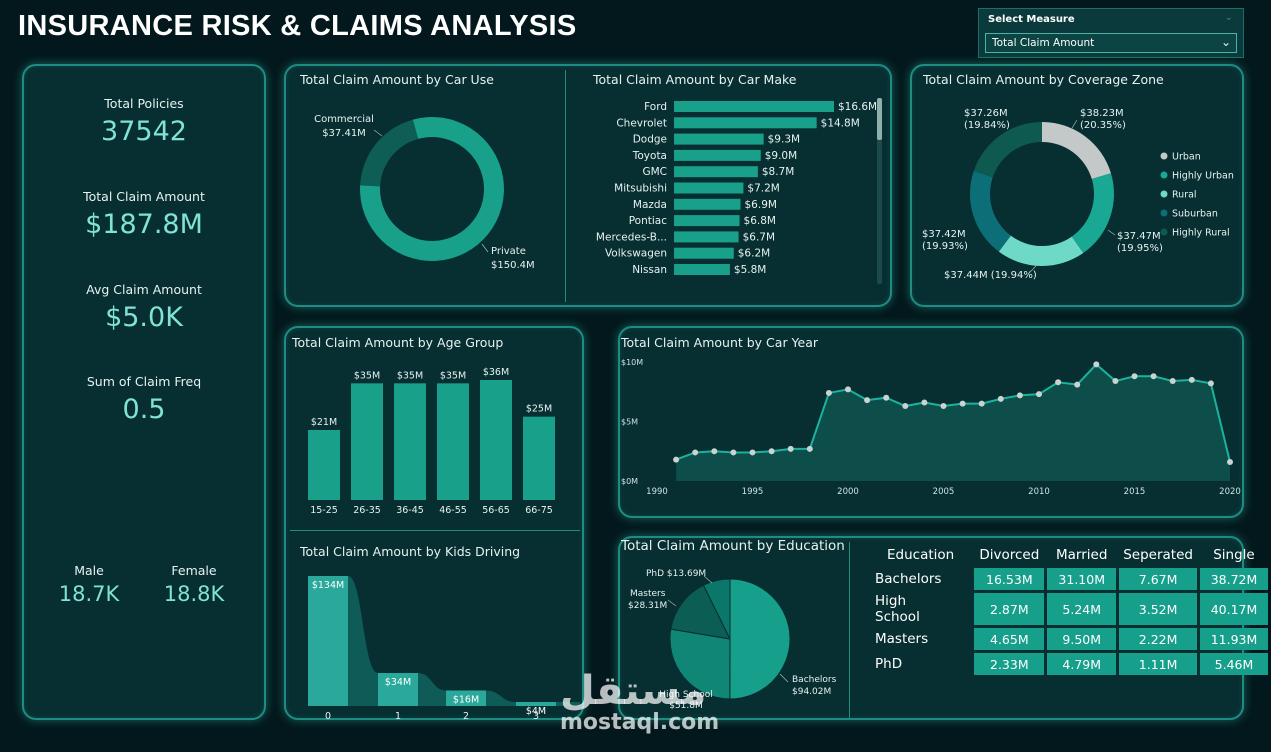  Describe the element at coordinates (536, 716) in the screenshot. I see `tick-label: 3` at that location.